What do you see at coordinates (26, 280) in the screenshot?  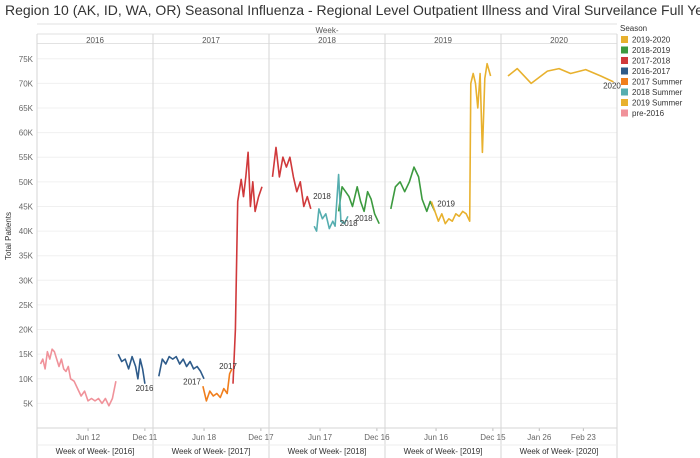 I see `y-tick-label: 30K` at bounding box center [26, 280].